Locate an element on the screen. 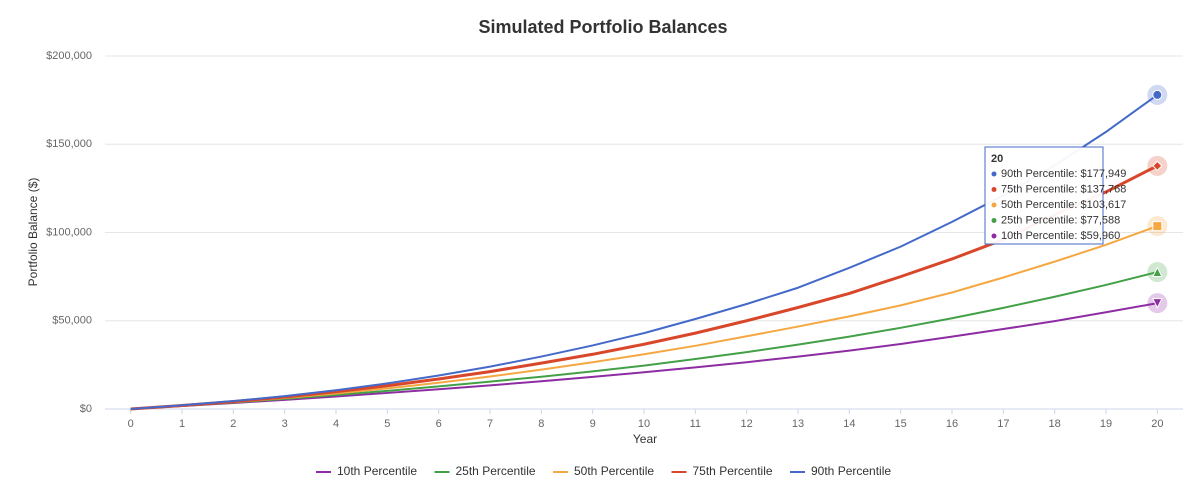 The image size is (1200, 491). x-tick-label: 15 is located at coordinates (901, 424).